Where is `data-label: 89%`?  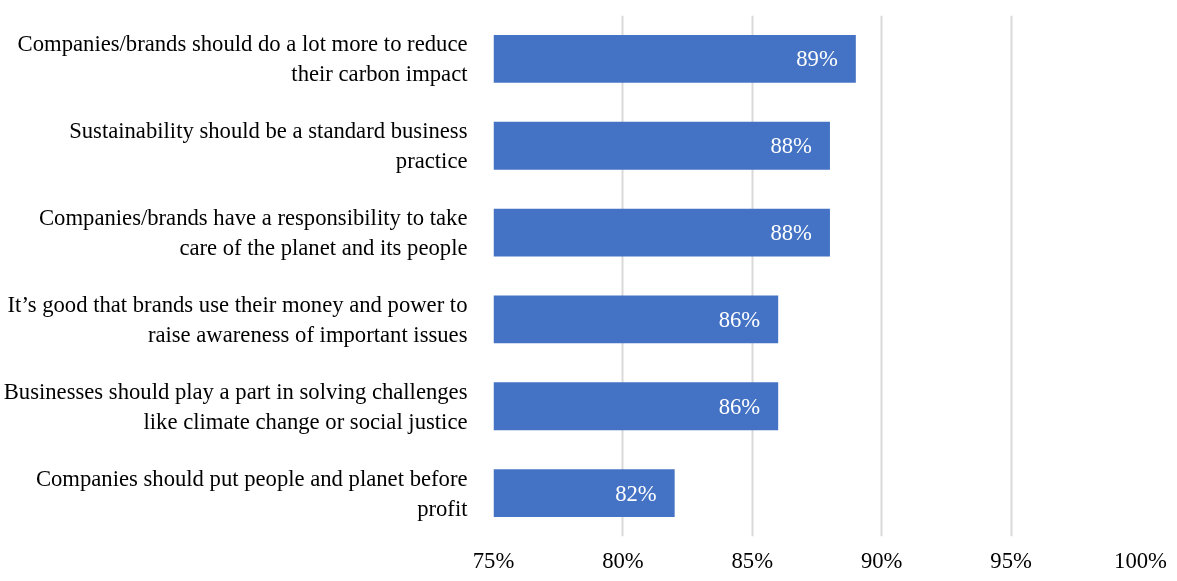 data-label: 89% is located at coordinates (817, 59).